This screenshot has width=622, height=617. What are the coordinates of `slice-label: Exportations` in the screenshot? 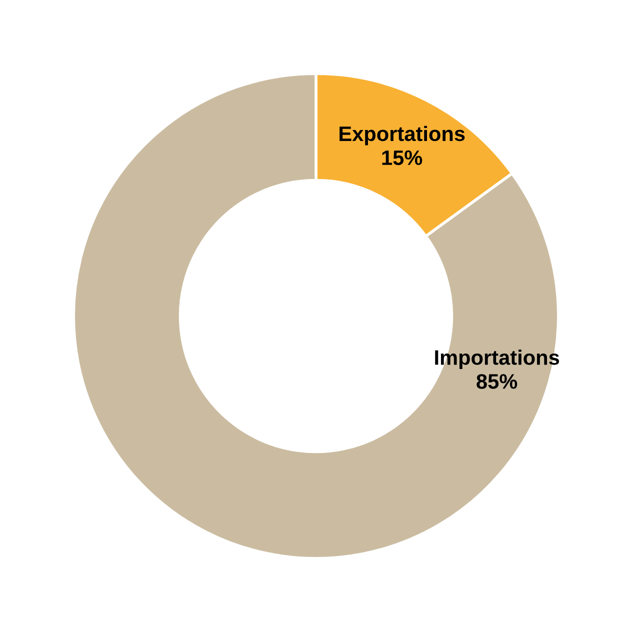 It's located at (402, 136).